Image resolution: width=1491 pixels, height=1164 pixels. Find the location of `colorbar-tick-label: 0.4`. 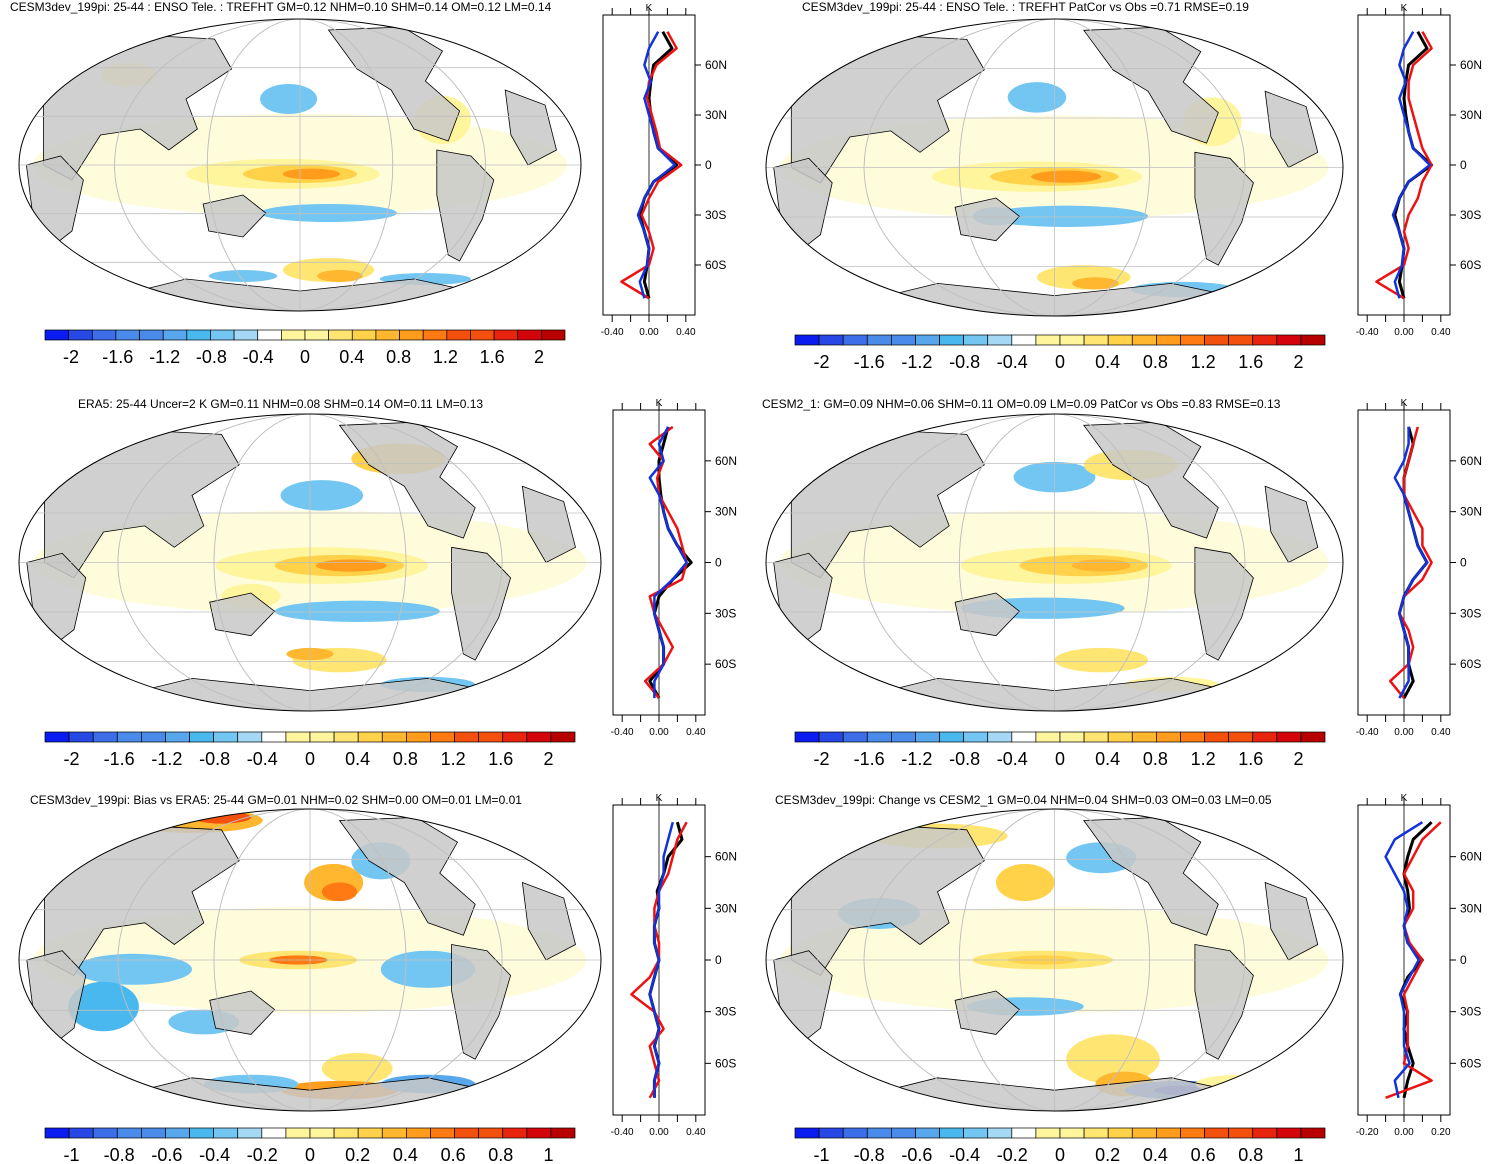

colorbar-tick-label: 0.4 is located at coordinates (351, 357).